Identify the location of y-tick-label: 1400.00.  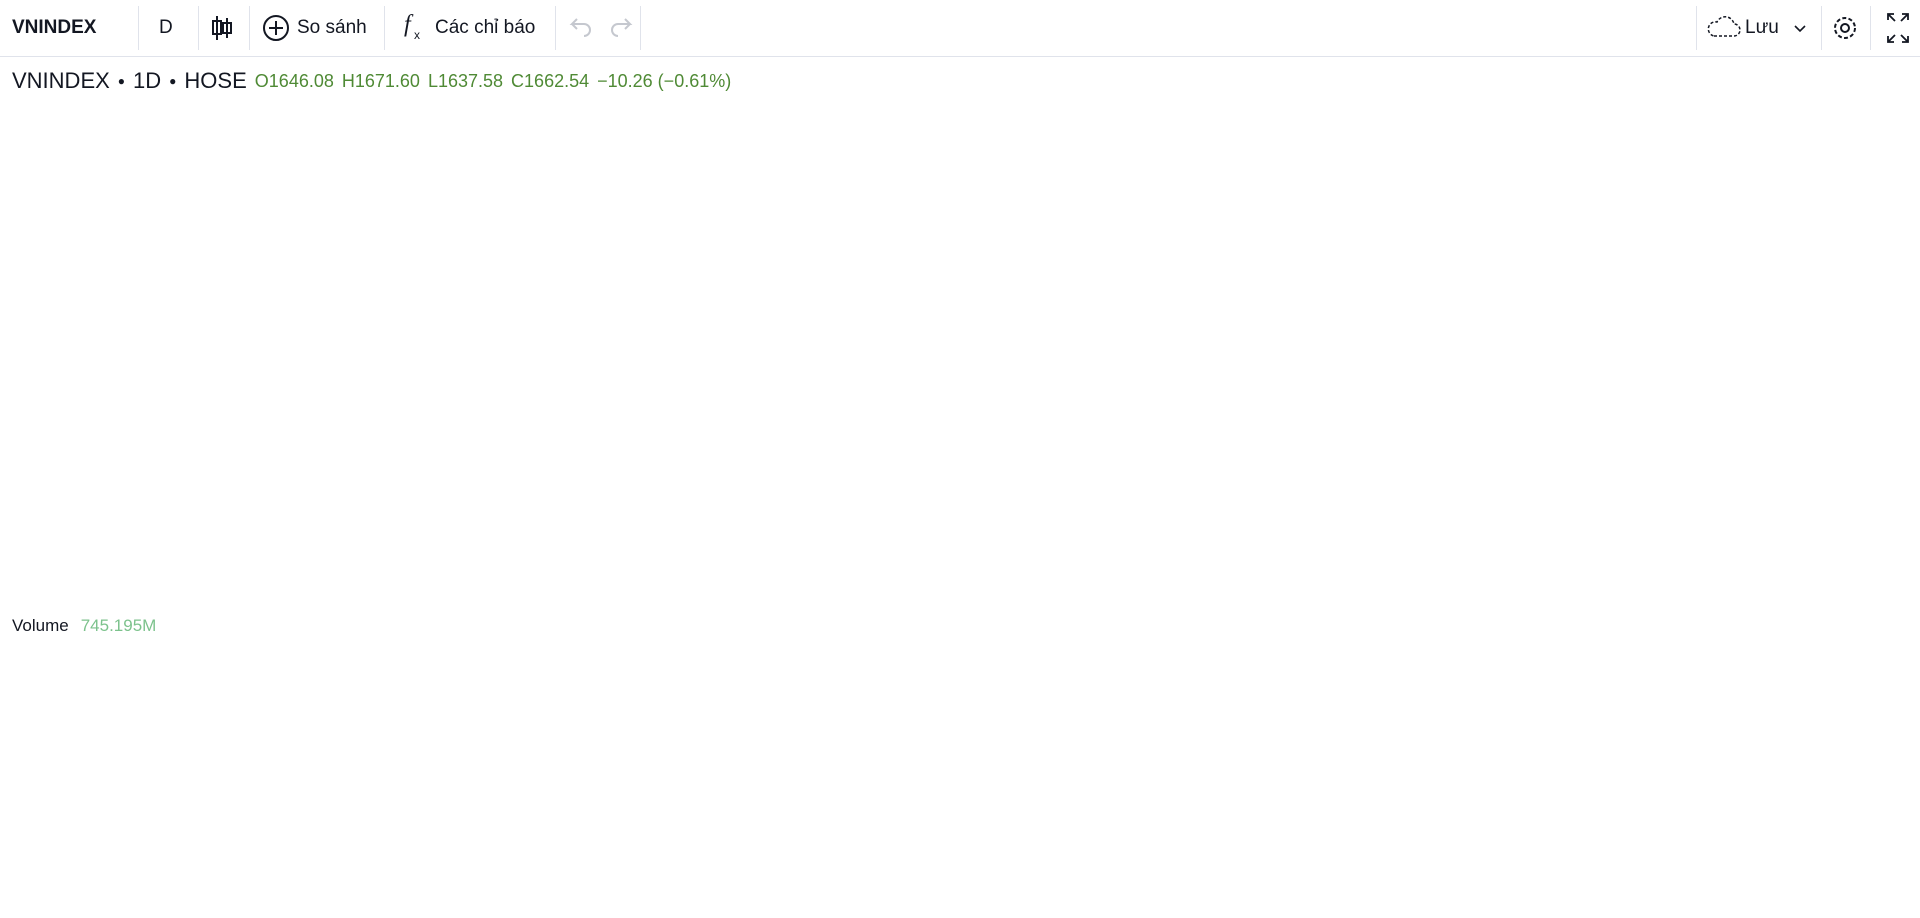
(1871, 490).